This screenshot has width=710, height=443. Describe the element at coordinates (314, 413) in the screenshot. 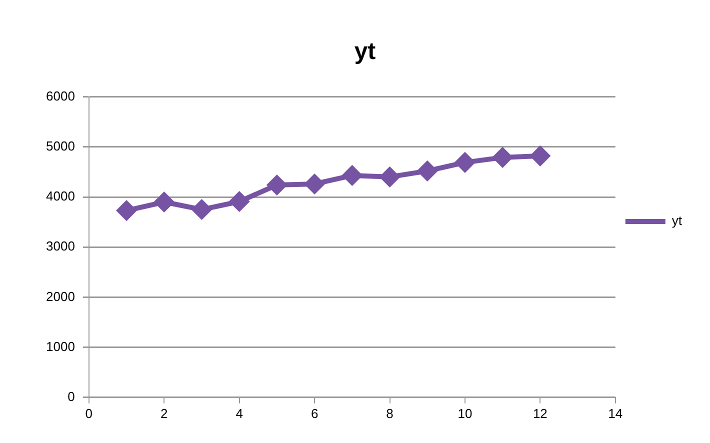

I see `x-tick-label: 6` at that location.